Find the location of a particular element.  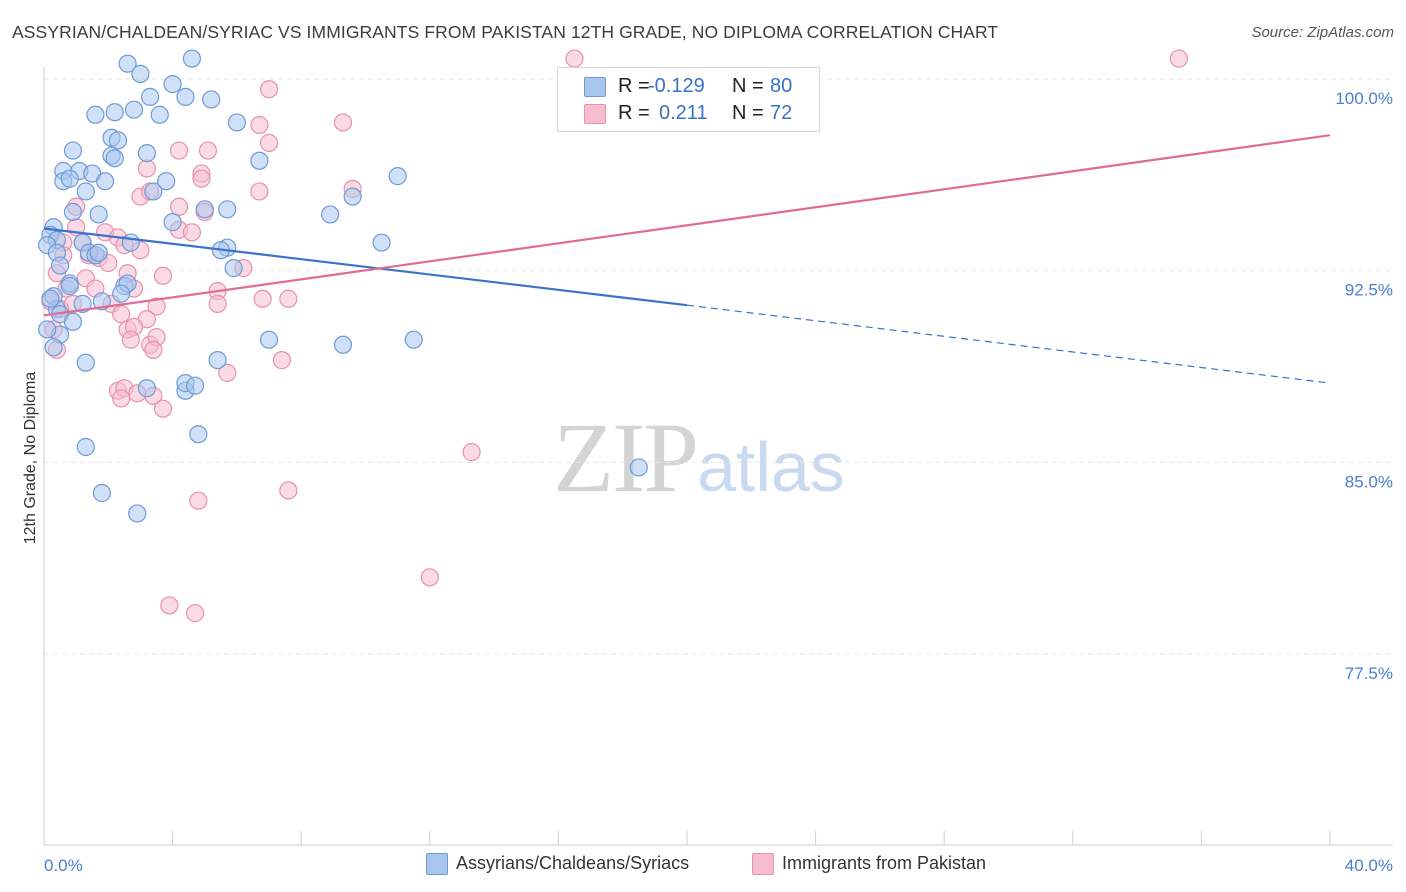

y-tick-label: 85.0% is located at coordinates (1369, 481).